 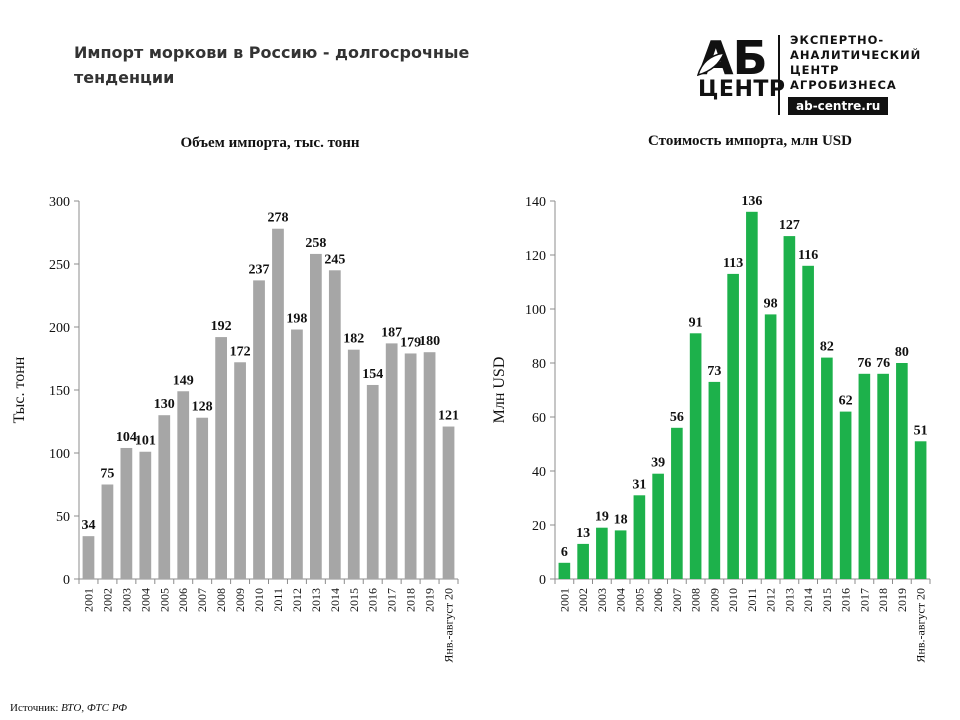 What do you see at coordinates (846, 401) in the screenshot?
I see `data-label: 62` at bounding box center [846, 401].